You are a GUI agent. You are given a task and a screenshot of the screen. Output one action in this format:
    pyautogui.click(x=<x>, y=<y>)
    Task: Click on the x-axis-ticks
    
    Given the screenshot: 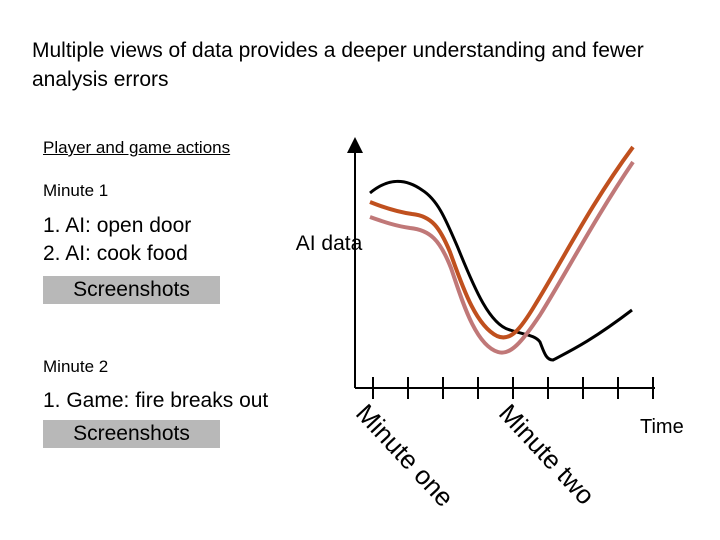 What is the action you would take?
    pyautogui.click(x=513, y=388)
    